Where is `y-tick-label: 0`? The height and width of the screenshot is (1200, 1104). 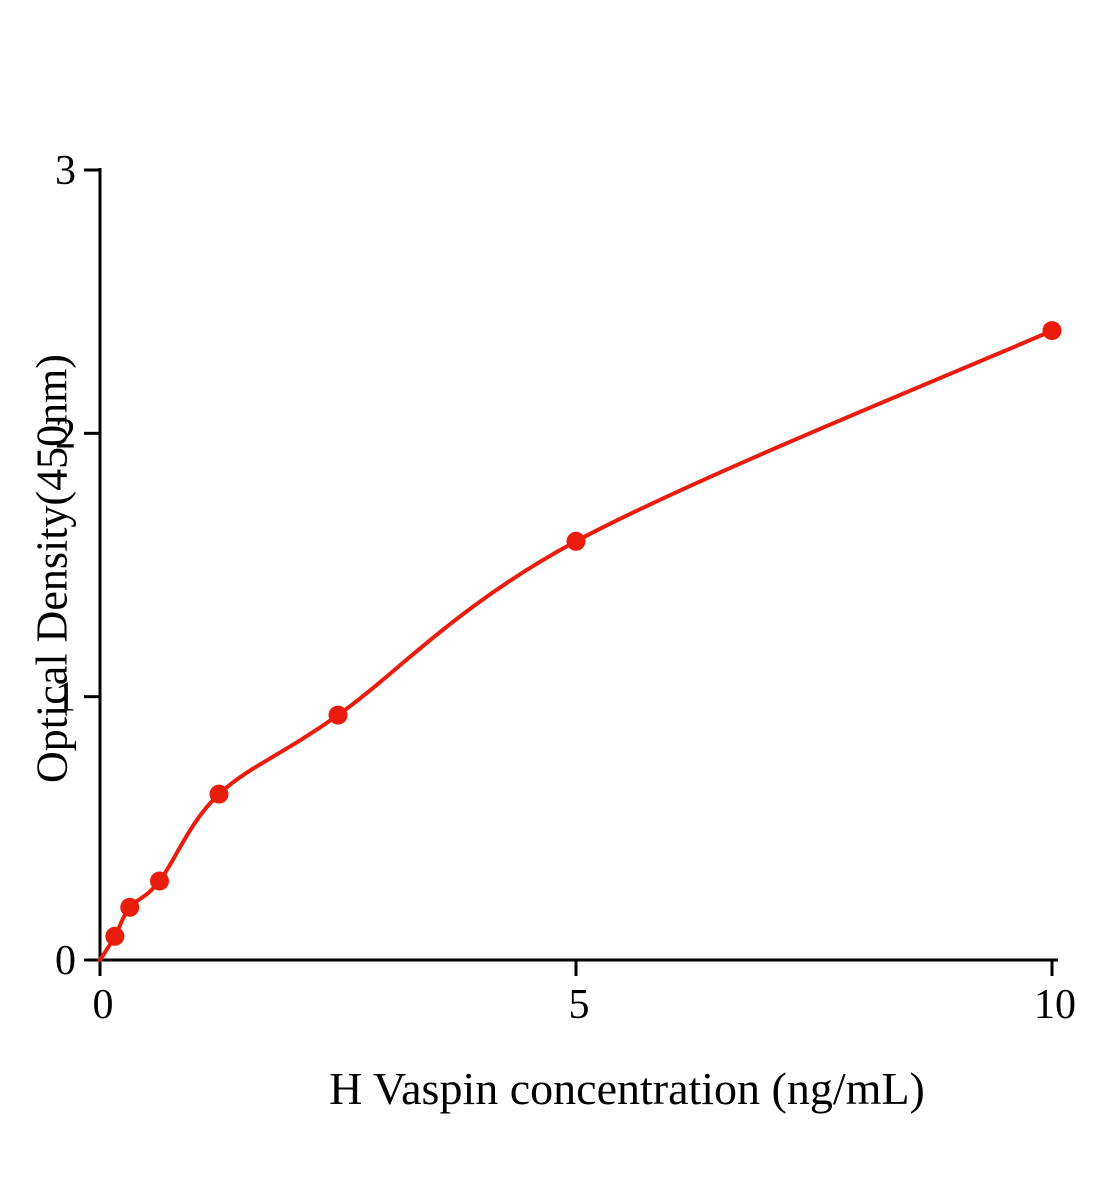 y-tick-label: 0 is located at coordinates (65, 961).